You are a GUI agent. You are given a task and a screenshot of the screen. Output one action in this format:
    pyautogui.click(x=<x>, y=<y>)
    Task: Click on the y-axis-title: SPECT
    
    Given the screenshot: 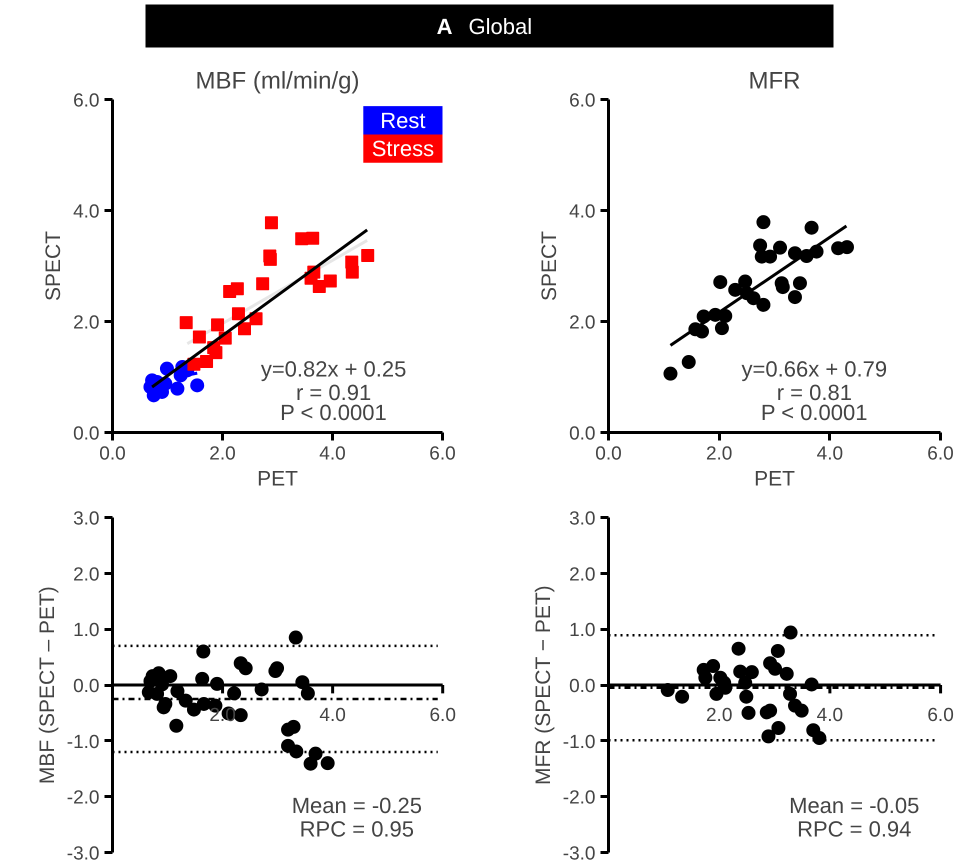 What is the action you would take?
    pyautogui.click(x=550, y=266)
    